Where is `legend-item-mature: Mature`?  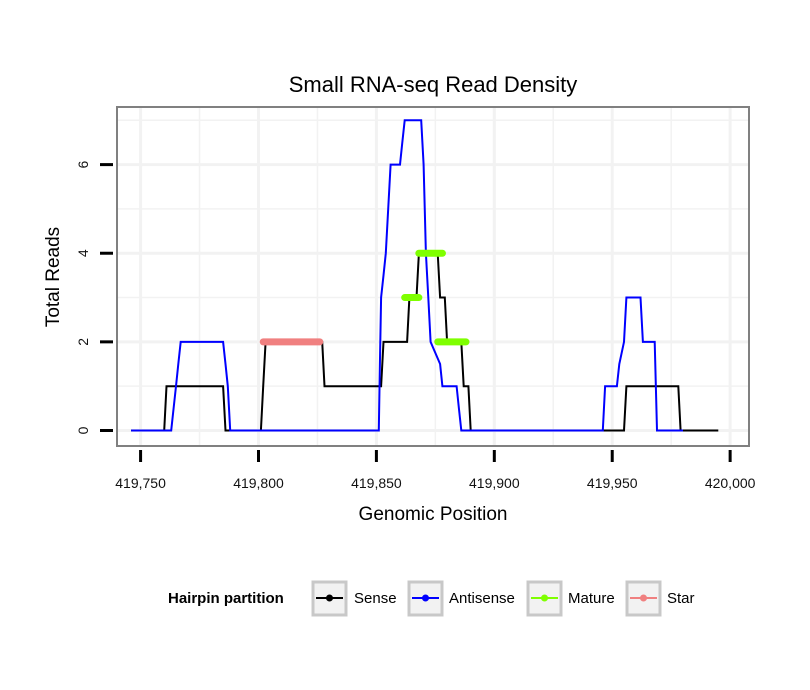
legend-item-mature: Mature is located at coordinates (570, 598).